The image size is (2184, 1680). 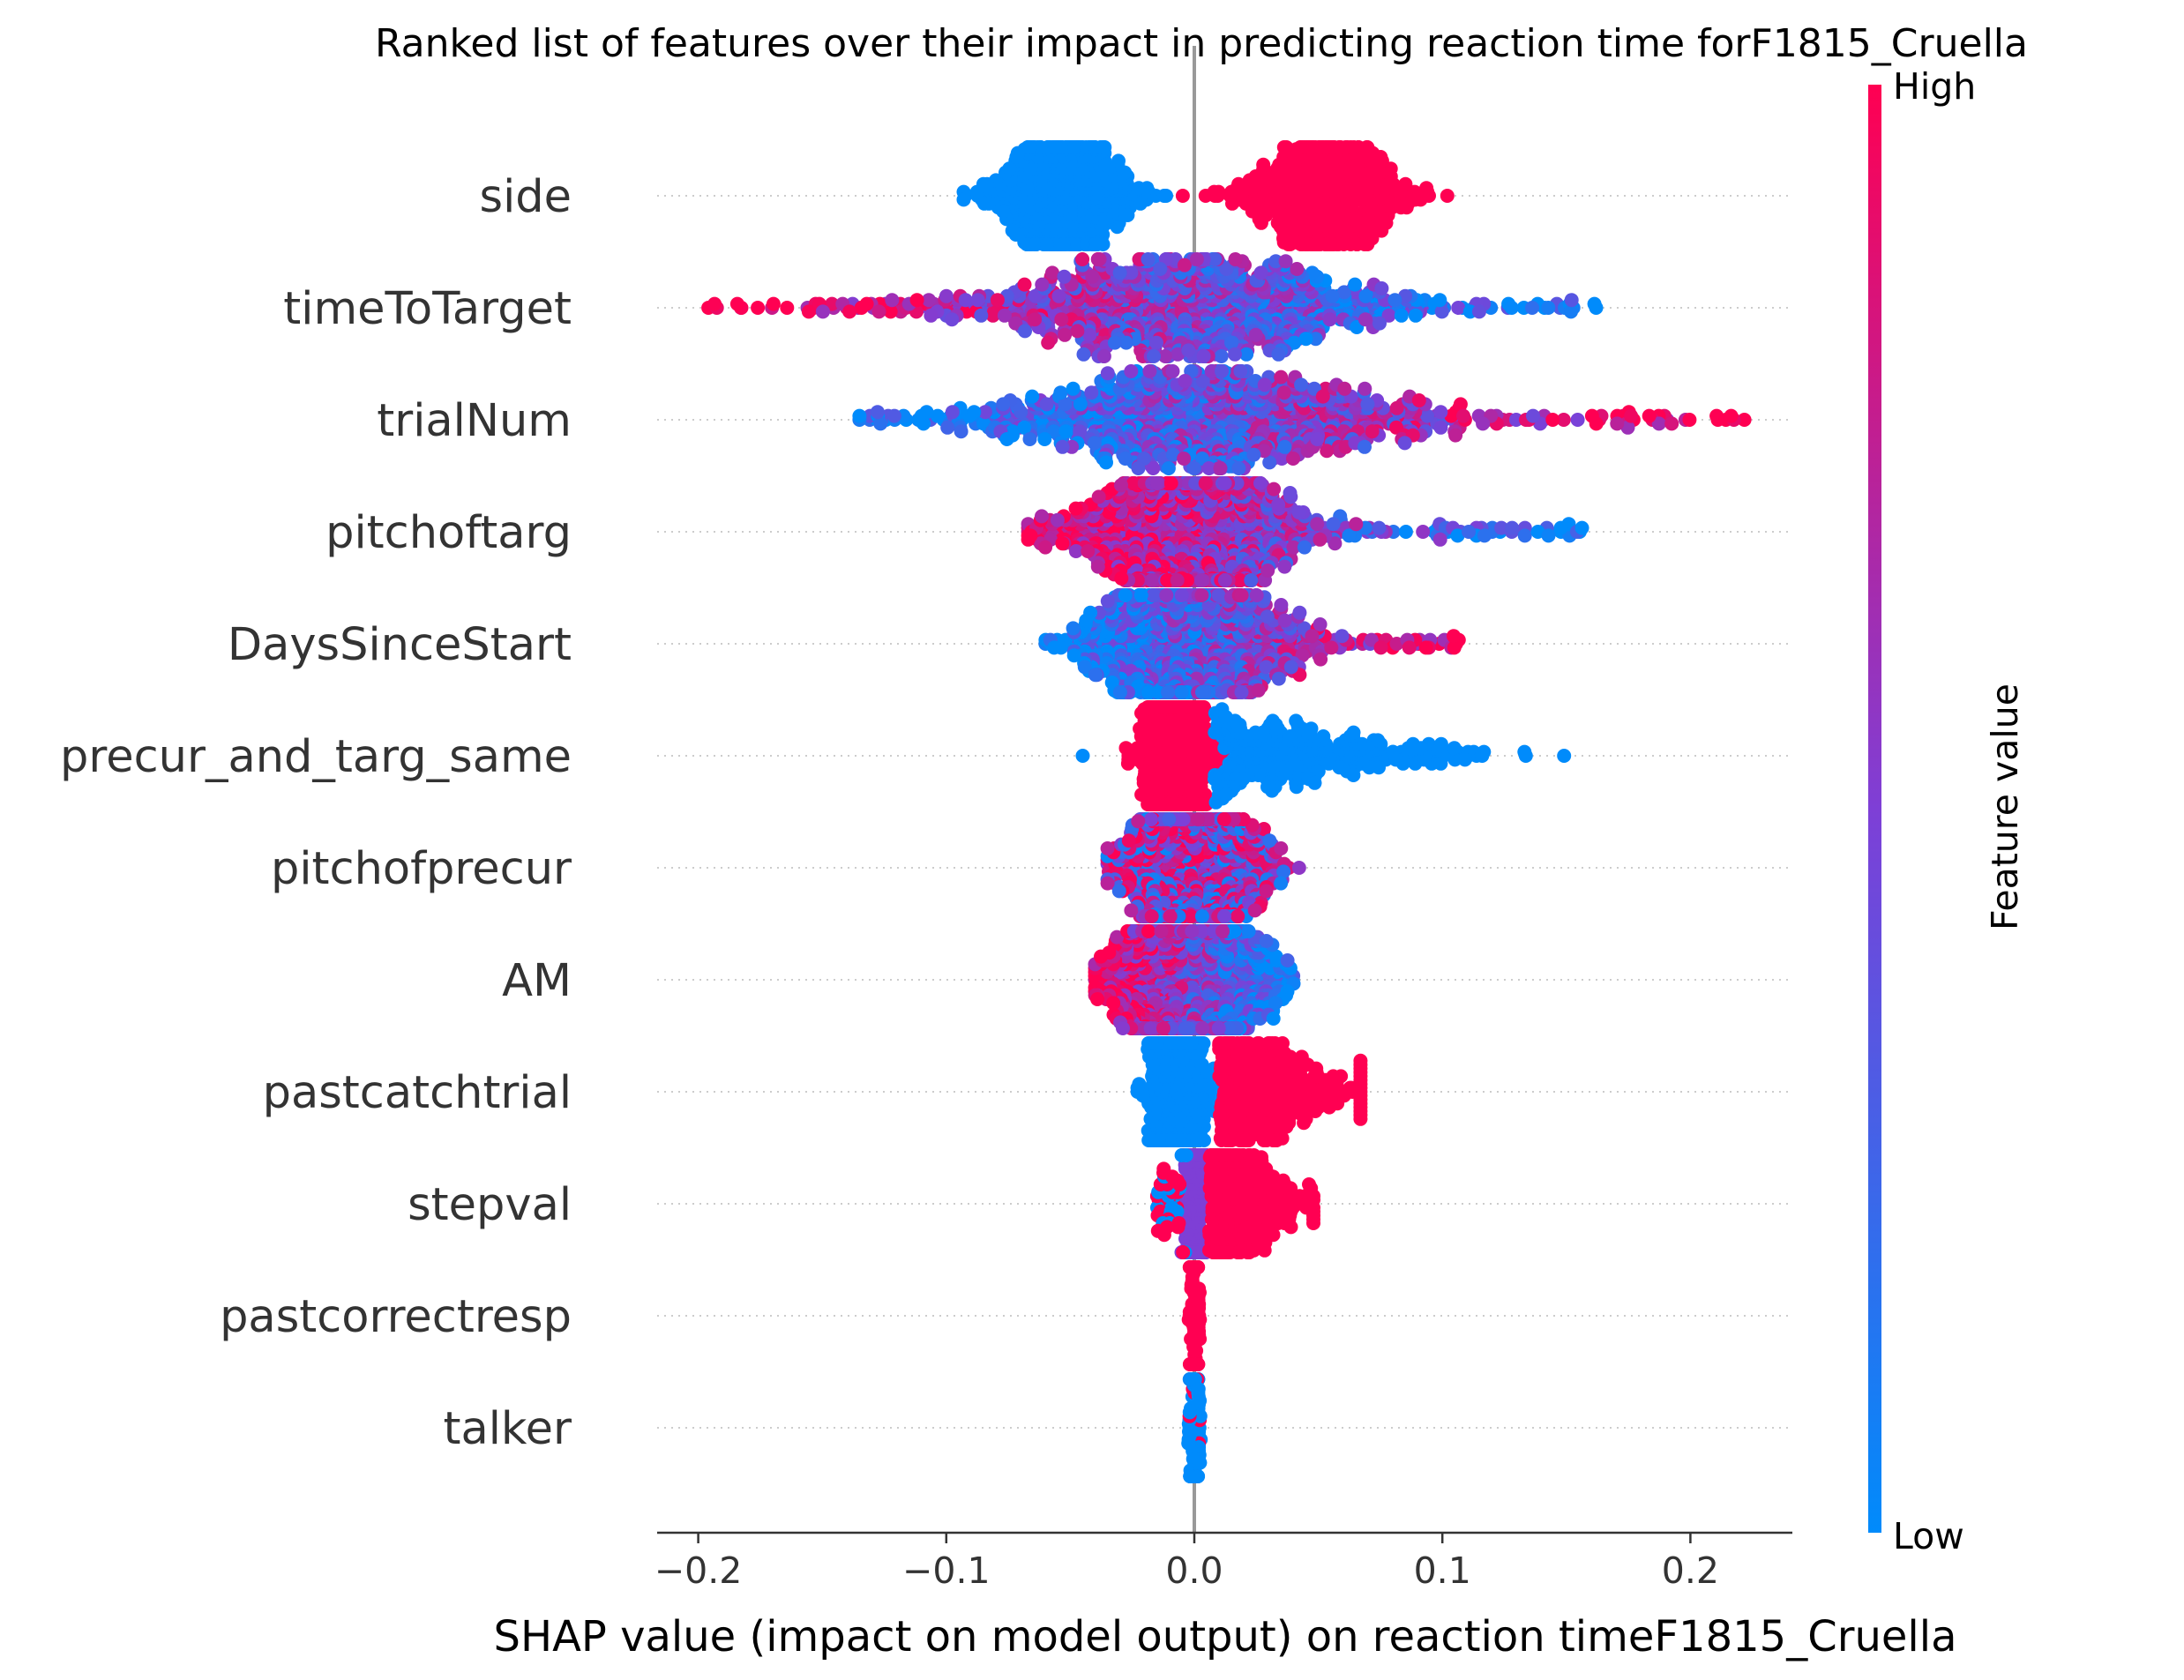 I want to click on feature-label-talker: talker, so click(x=508, y=1429).